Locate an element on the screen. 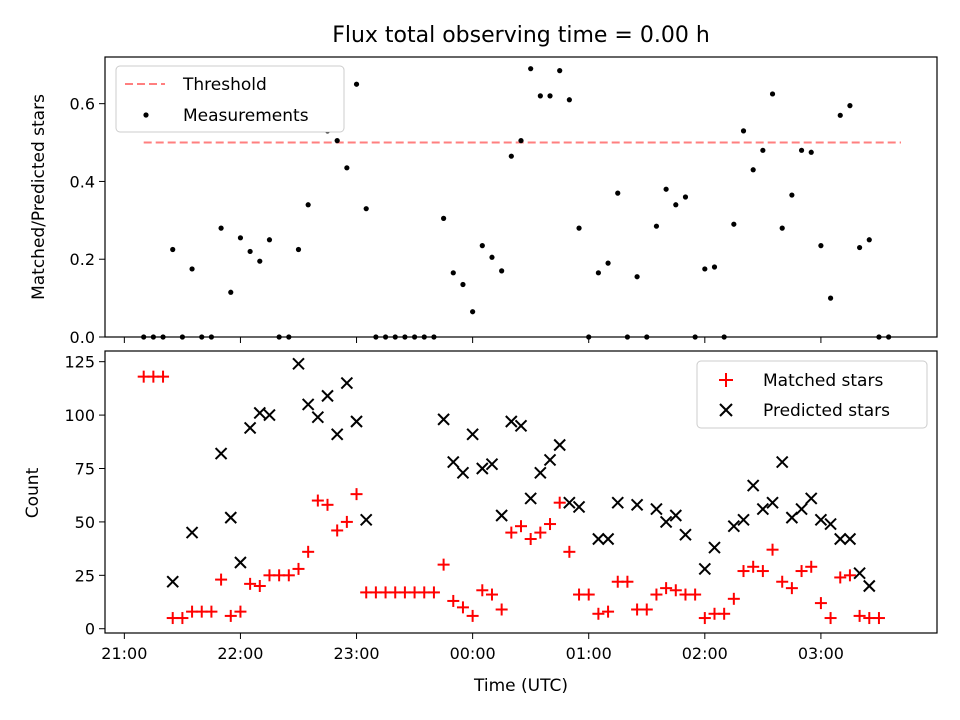 The height and width of the screenshot is (720, 960). bottom-legend: Matched stars Predicted stars is located at coordinates (812, 394).